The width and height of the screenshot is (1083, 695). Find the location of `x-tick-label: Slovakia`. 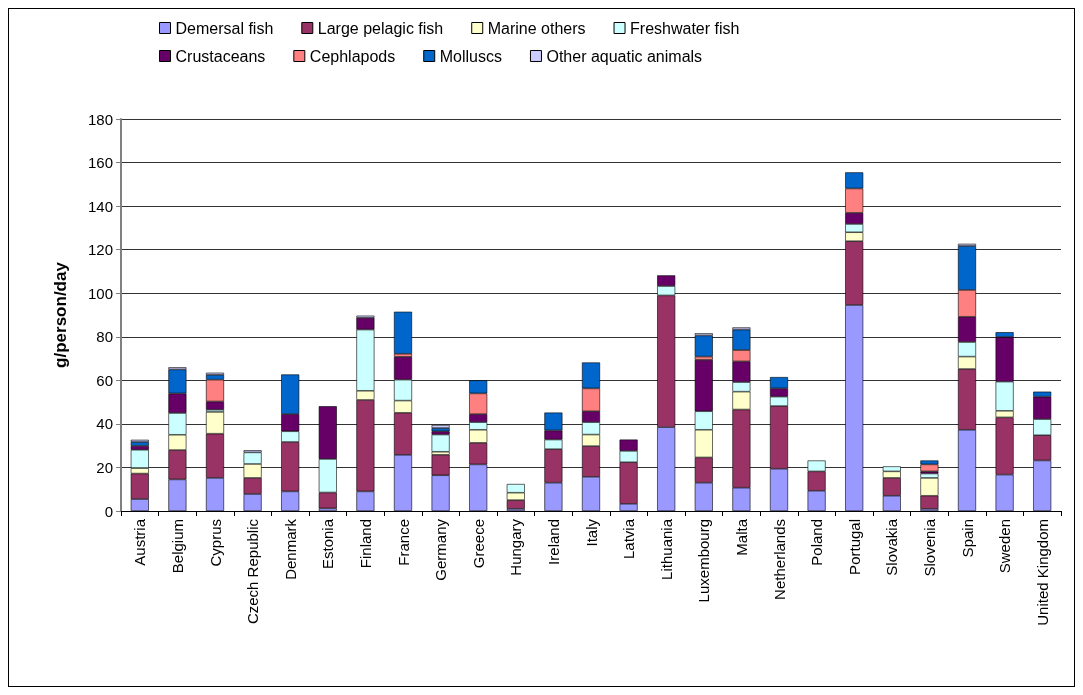

x-tick-label: Slovakia is located at coordinates (892, 547).